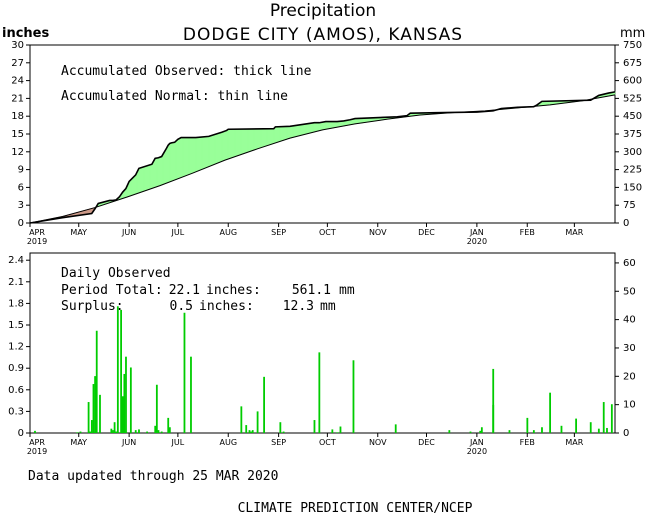 The height and width of the screenshot is (518, 646). Describe the element at coordinates (278, 232) in the screenshot. I see `top-xtick-label: SEP` at that location.